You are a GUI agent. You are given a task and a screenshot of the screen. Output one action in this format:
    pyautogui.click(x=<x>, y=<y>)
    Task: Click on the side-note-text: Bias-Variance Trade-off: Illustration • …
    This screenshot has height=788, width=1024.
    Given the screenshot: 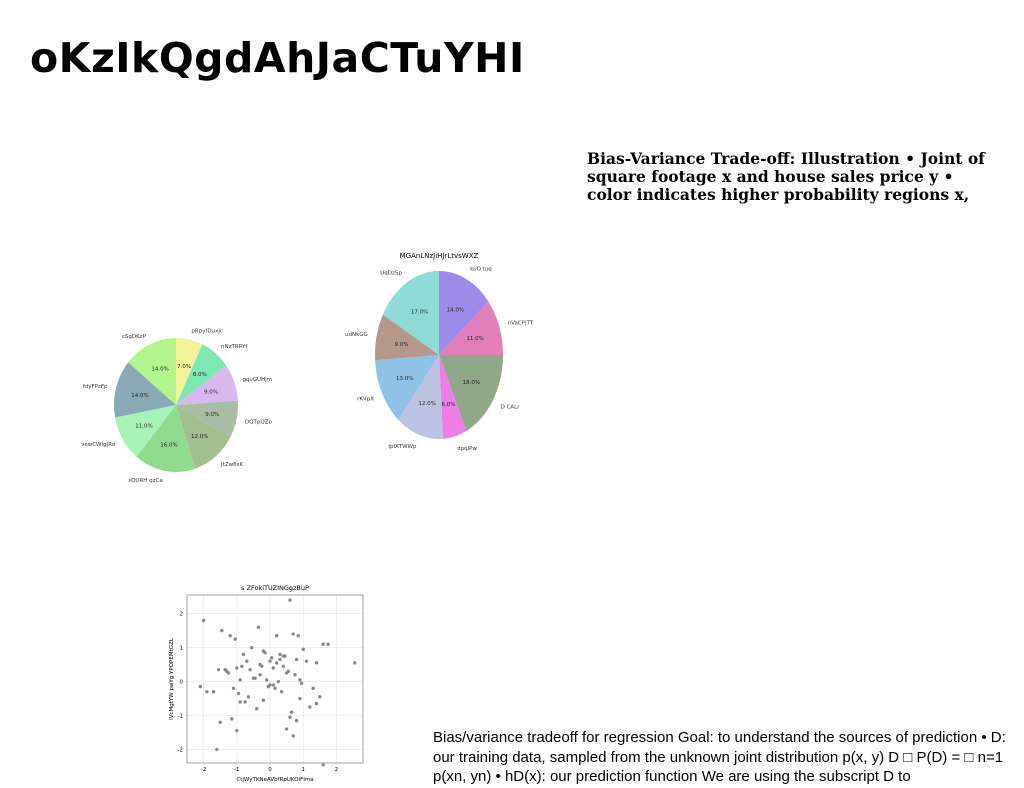 What is the action you would take?
    pyautogui.click(x=786, y=176)
    